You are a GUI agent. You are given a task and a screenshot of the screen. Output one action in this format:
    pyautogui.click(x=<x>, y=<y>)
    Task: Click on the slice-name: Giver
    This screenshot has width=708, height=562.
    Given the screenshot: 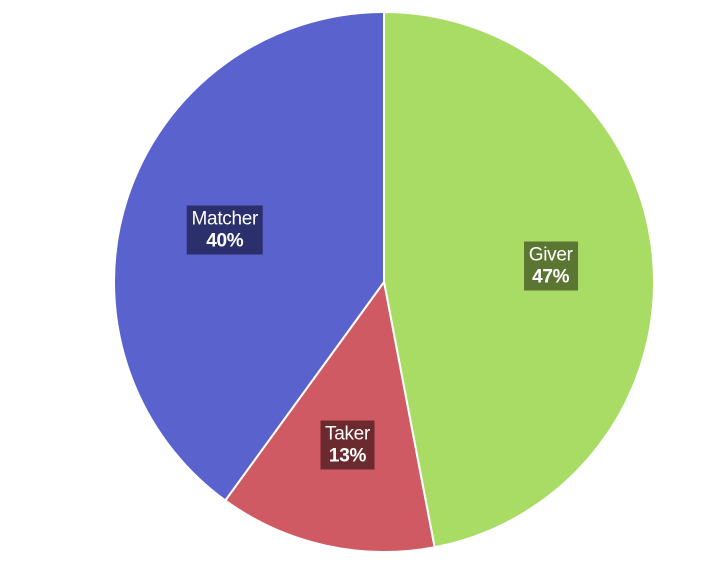 What is the action you would take?
    pyautogui.click(x=550, y=255)
    